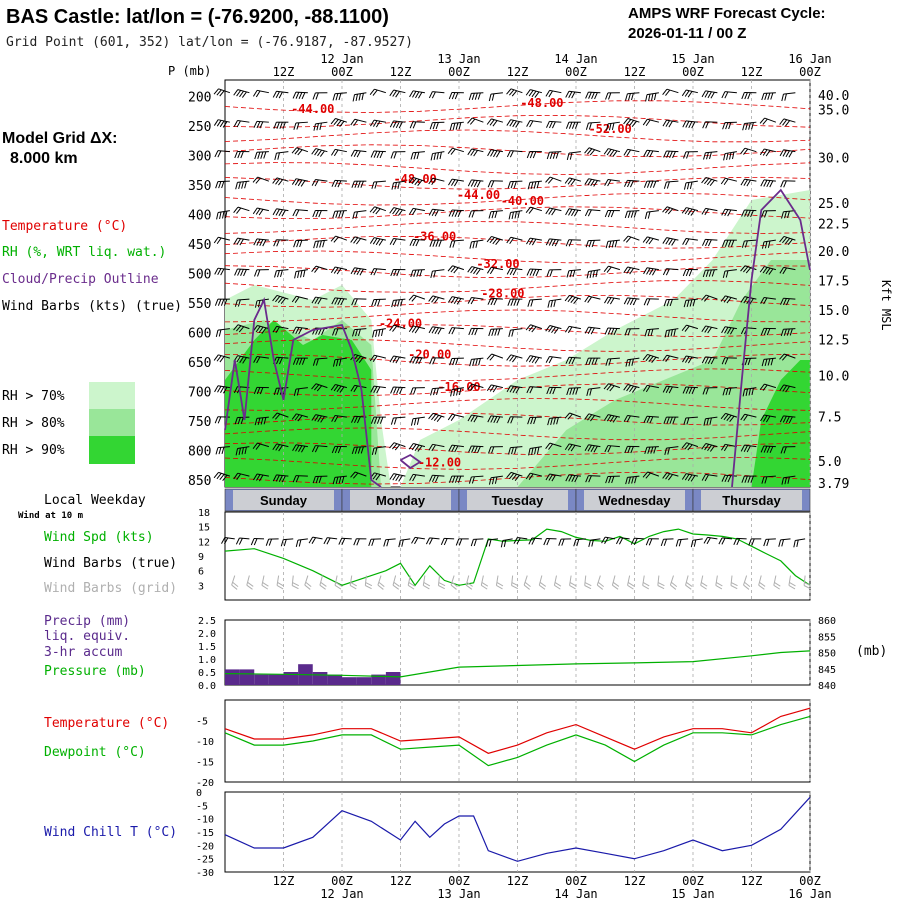  What do you see at coordinates (207, 634) in the screenshot?
I see `precip-tick-label: 2.0` at bounding box center [207, 634].